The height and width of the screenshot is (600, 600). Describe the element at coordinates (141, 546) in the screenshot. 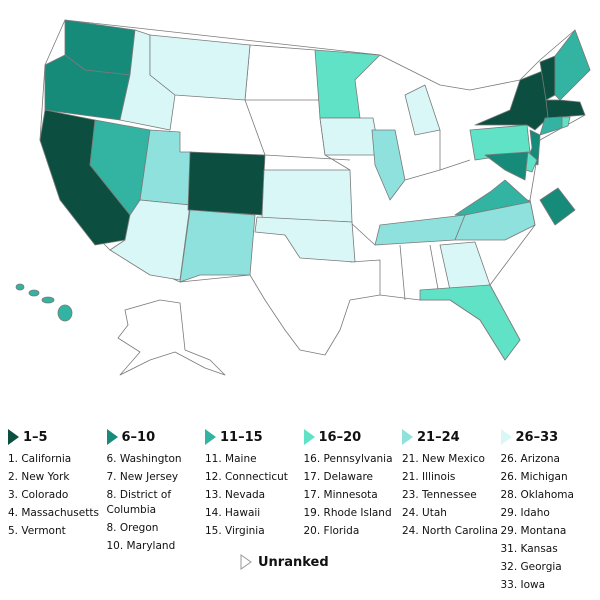

I see `legend-item: 10. Maryland` at that location.